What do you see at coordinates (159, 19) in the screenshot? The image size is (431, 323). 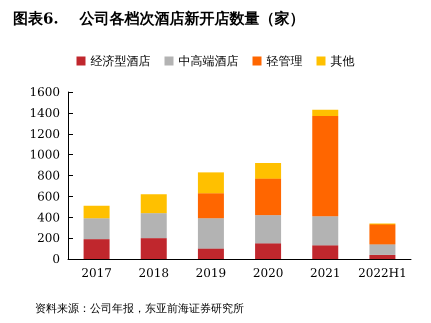 I see `chart-title: 图表6. 公司各档次酒店新开店数量（家）` at bounding box center [159, 19].